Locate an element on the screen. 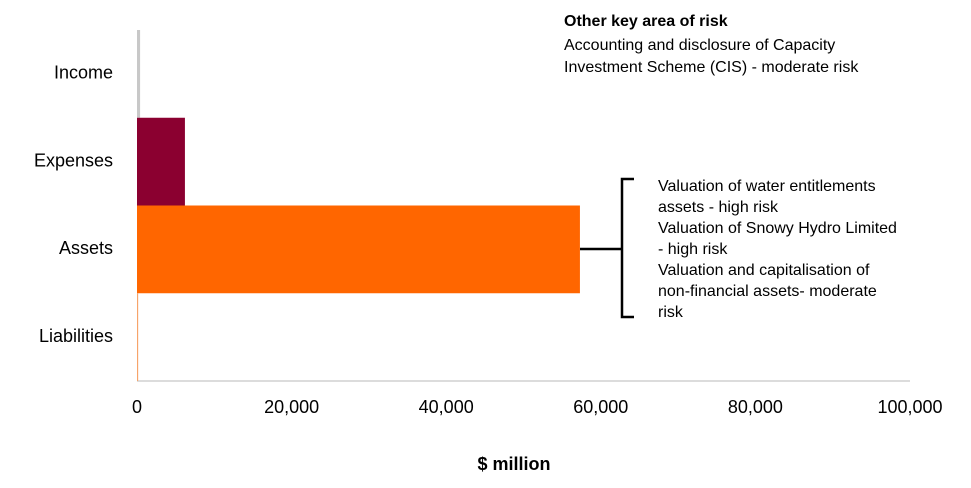 This screenshot has height=488, width=971. y-tick-label: Income is located at coordinates (83, 73).